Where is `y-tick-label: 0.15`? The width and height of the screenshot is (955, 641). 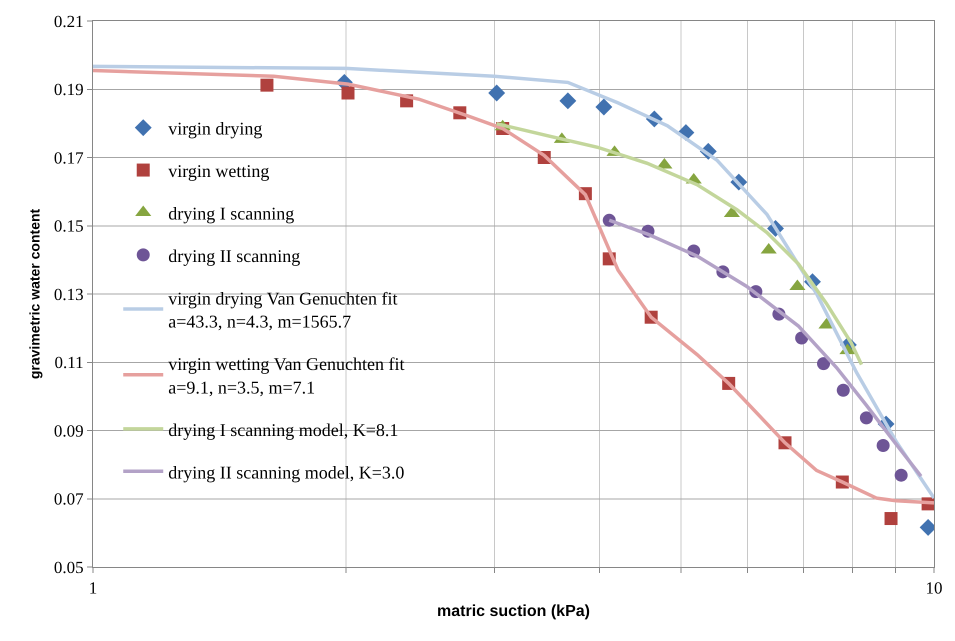 y-tick-label: 0.15 is located at coordinates (69, 226).